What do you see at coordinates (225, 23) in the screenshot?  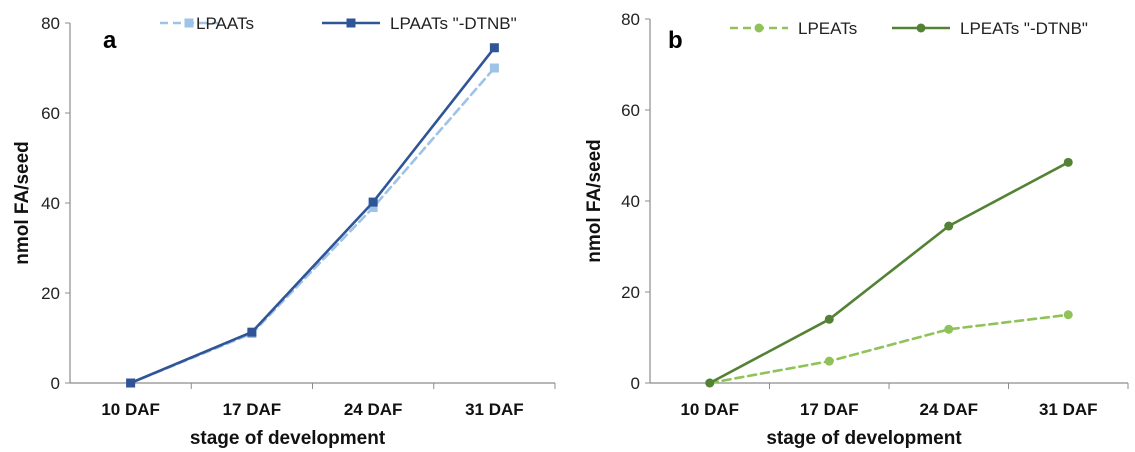 I see `legend-label: LPAATs` at bounding box center [225, 23].